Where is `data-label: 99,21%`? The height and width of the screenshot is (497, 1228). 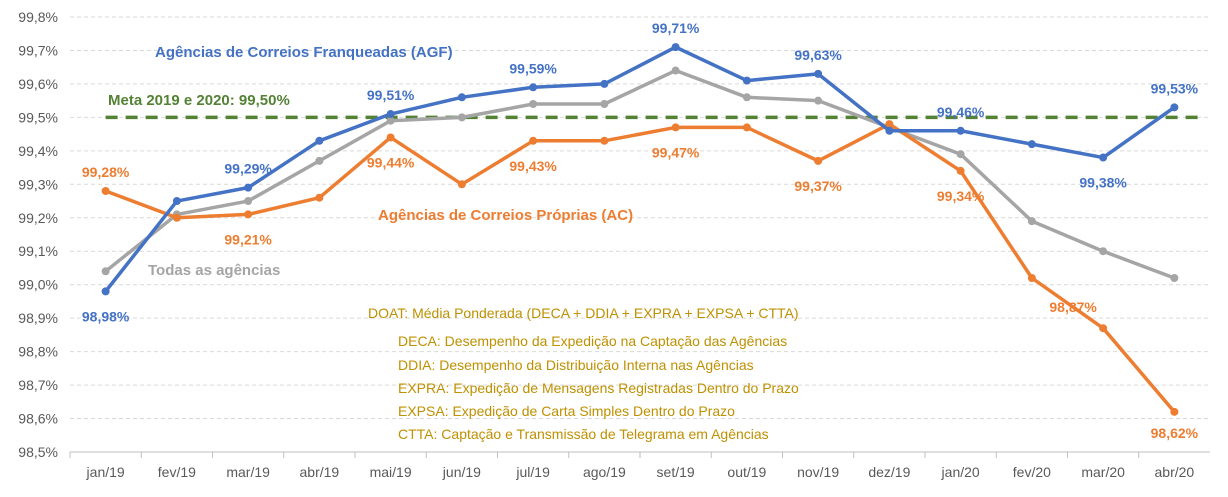 data-label: 99,21% is located at coordinates (248, 239).